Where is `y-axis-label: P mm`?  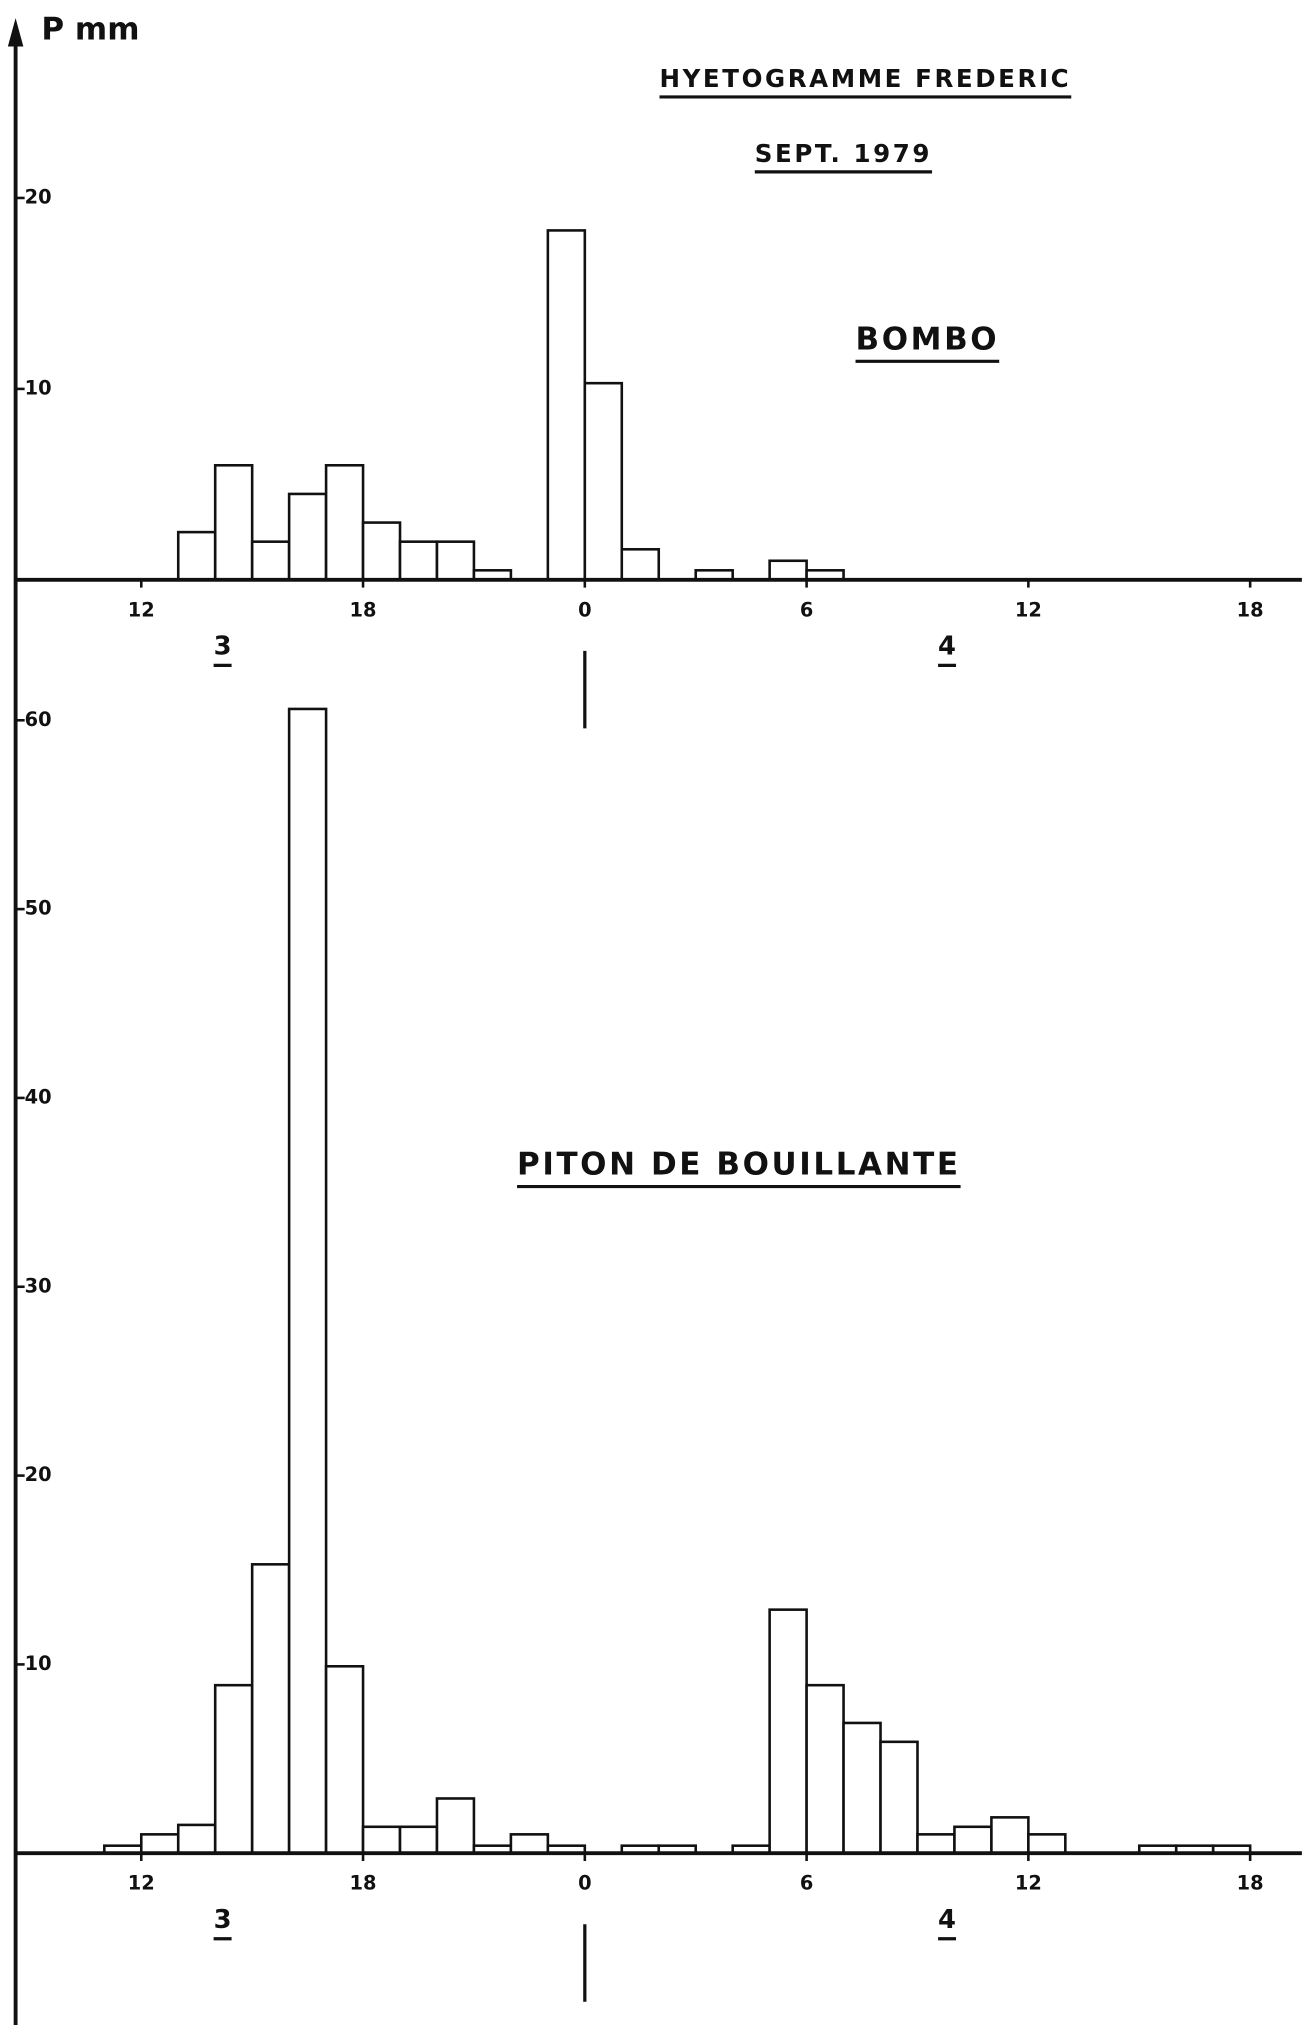 y-axis-label: P mm is located at coordinates (90, 29).